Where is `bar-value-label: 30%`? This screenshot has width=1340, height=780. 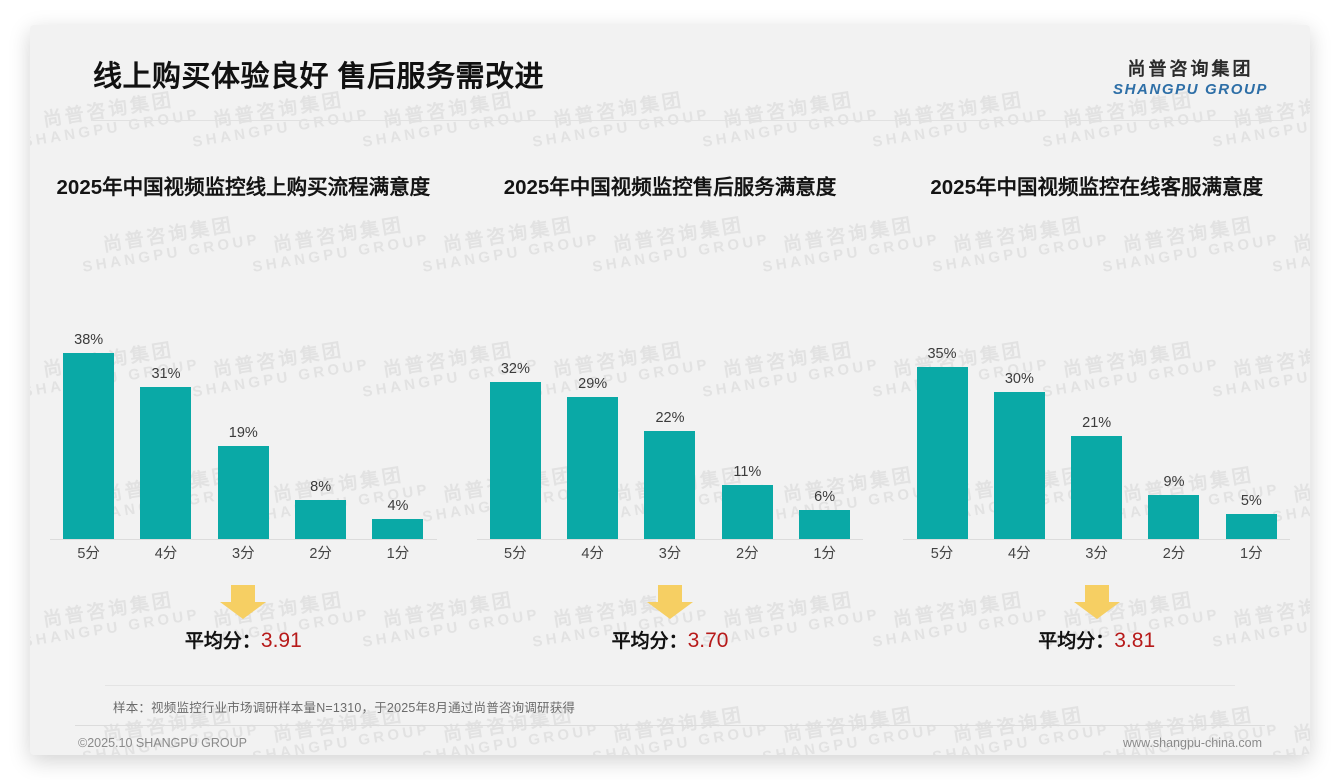 bar-value-label: 30% is located at coordinates (1019, 379).